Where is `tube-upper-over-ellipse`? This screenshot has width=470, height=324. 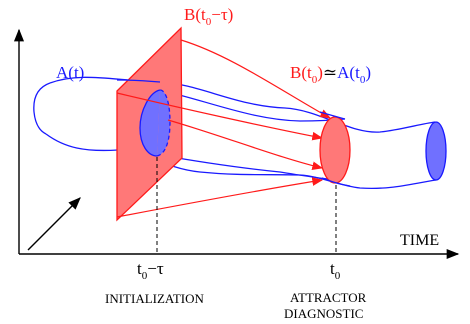 tube-upper-over-ellipse is located at coordinates (332, 115).